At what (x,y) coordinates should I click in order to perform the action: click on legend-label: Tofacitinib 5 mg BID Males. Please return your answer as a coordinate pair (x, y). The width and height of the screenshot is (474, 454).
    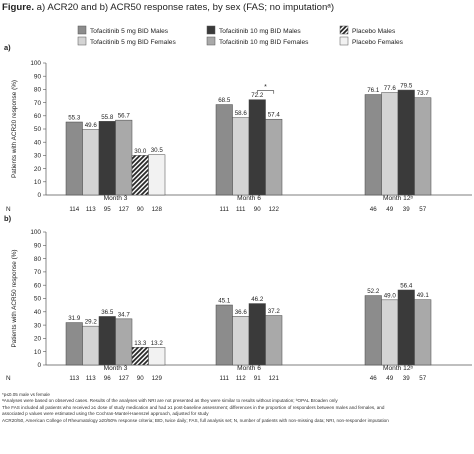
    Looking at the image, I should click on (129, 31).